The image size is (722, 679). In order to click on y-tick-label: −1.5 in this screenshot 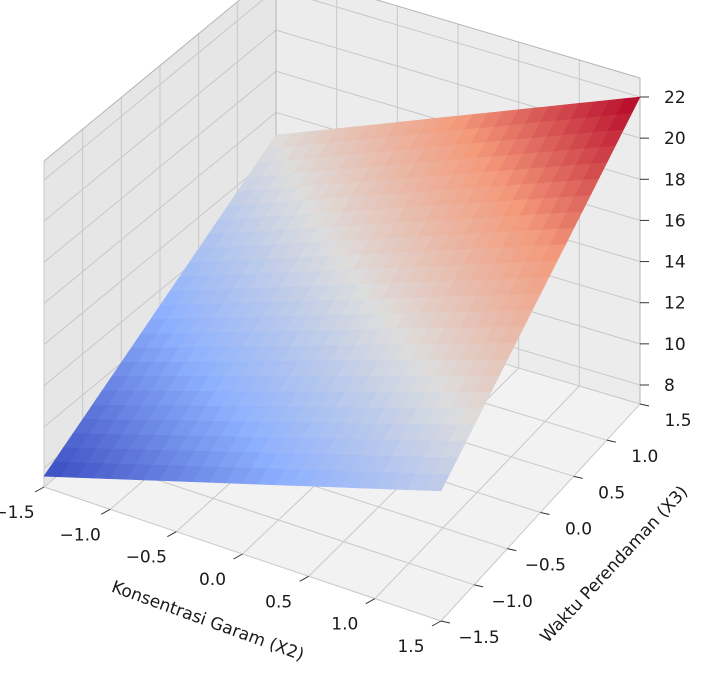, I will do `click(478, 638)`.